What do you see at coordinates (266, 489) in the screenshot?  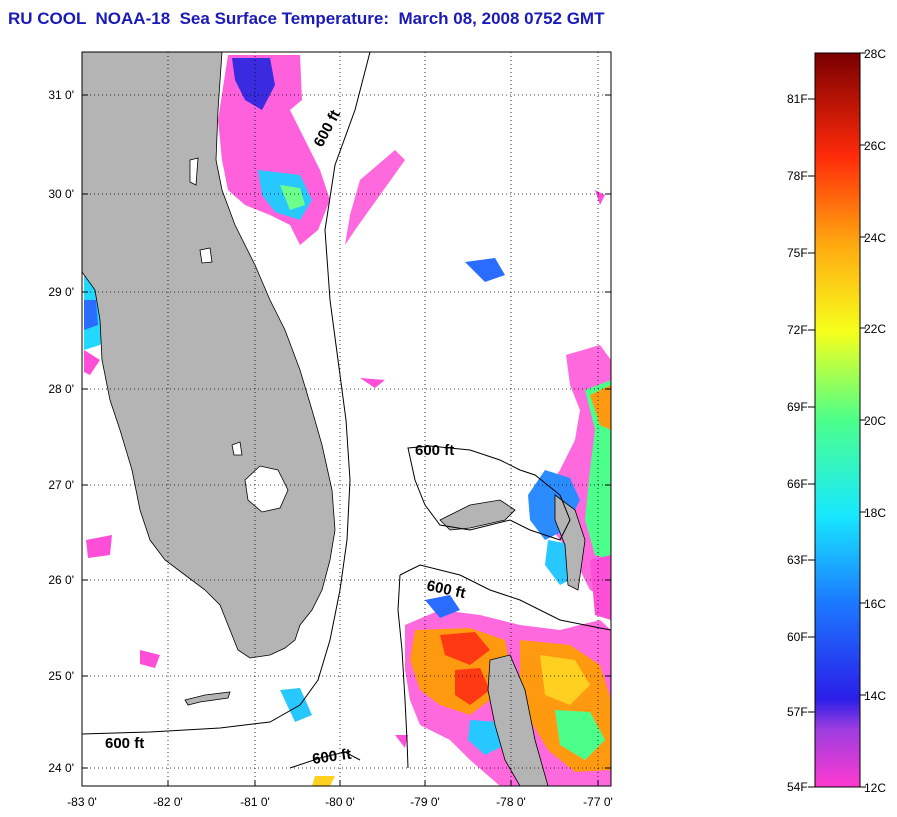 I see `lake-okeechobee` at bounding box center [266, 489].